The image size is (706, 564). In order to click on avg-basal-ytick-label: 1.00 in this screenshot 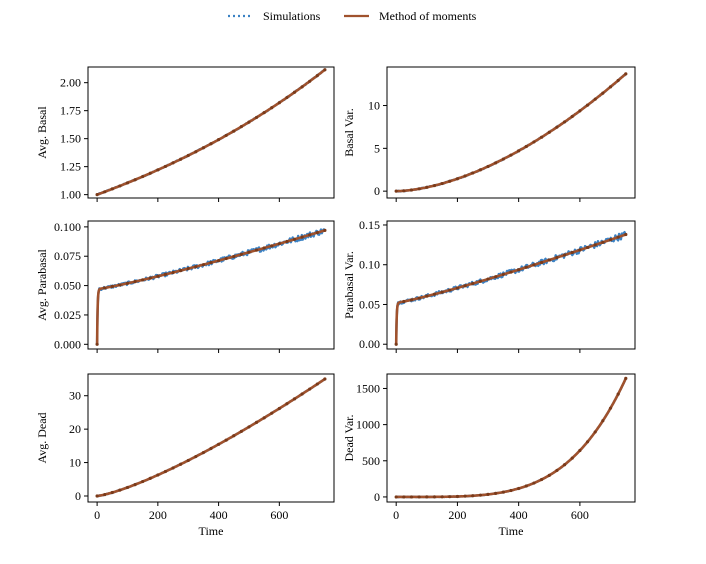, I will do `click(70, 195)`.